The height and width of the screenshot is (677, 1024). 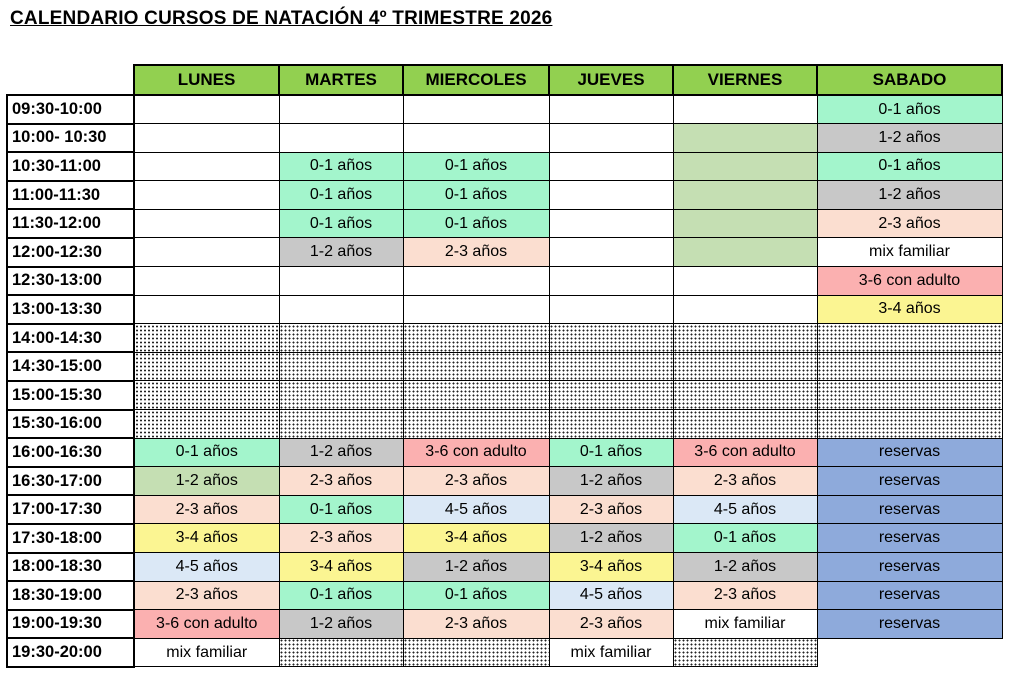 What do you see at coordinates (909, 223) in the screenshot?
I see `class-cell-sabado: 2-3 años` at bounding box center [909, 223].